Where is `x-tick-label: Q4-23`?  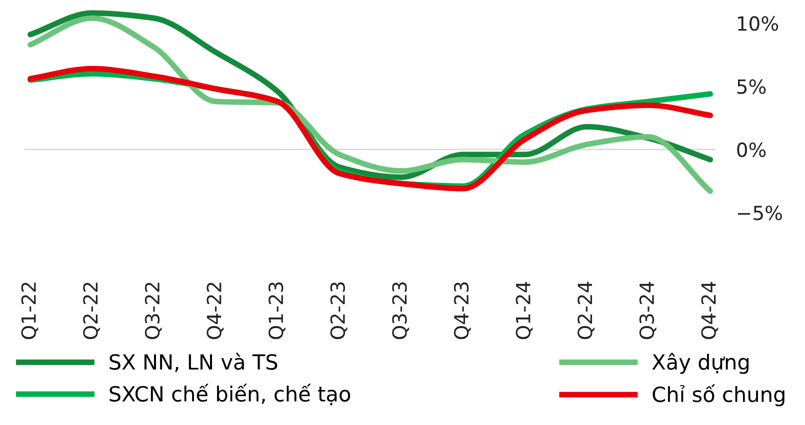
x-tick-label: Q4-23 is located at coordinates (462, 311).